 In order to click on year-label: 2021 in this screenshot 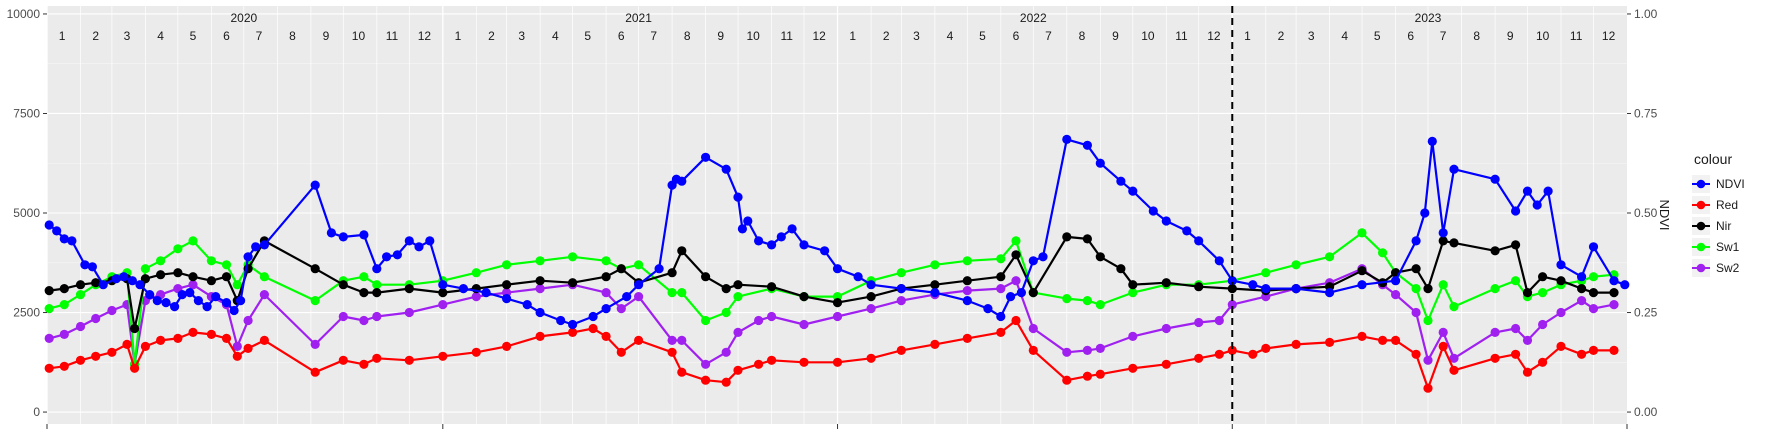, I will do `click(638, 18)`.